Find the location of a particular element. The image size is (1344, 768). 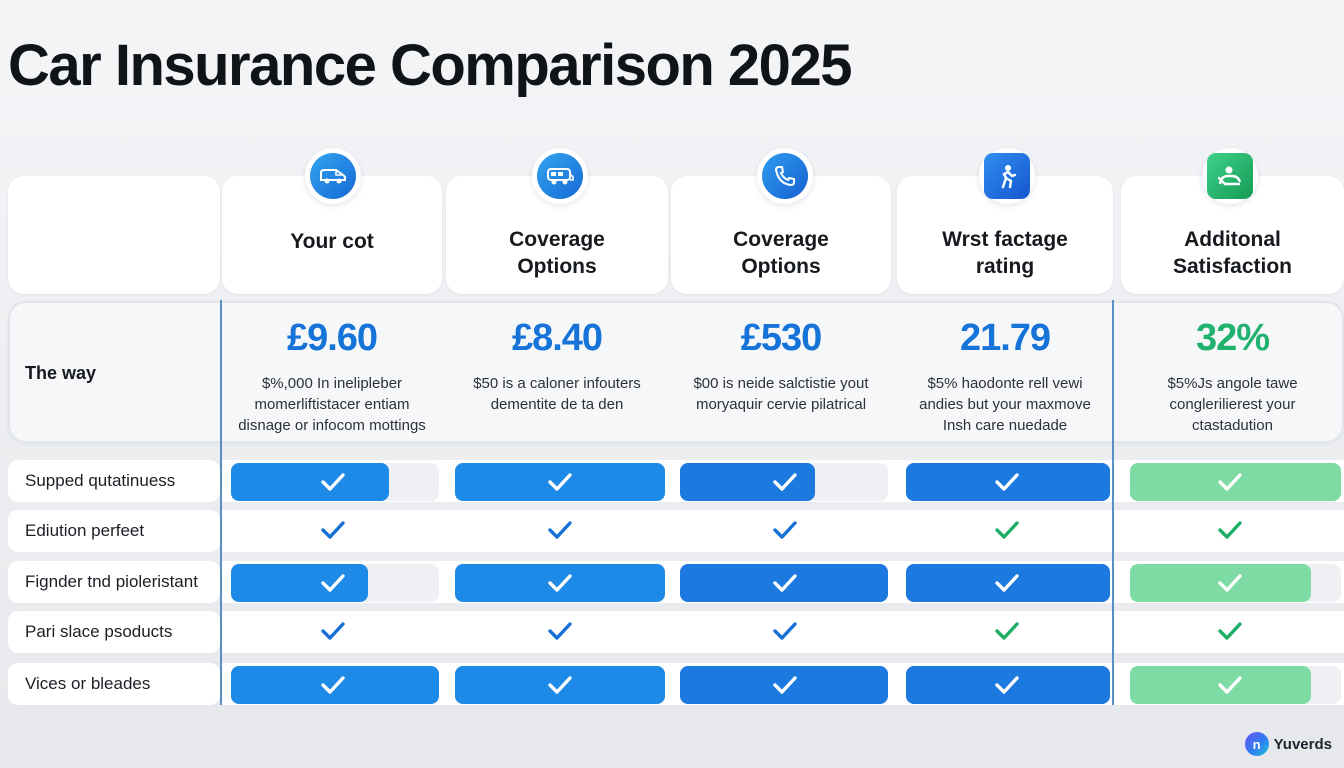

row-label: Ediution perfeet is located at coordinates (114, 531).